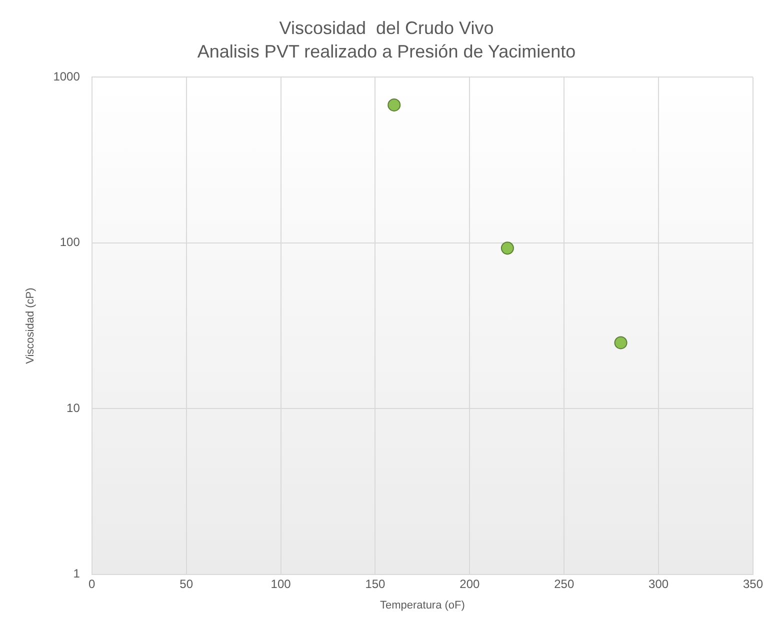 This screenshot has width=771, height=626. Describe the element at coordinates (375, 583) in the screenshot. I see `x-tick-label: 150` at that location.